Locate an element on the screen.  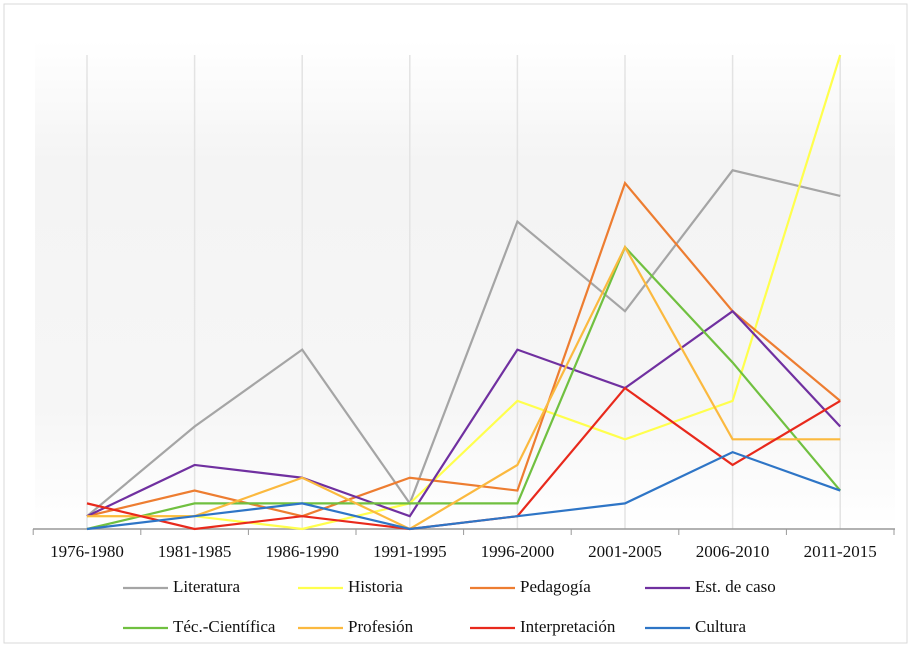
legend-label: Interpretación is located at coordinates (568, 626).